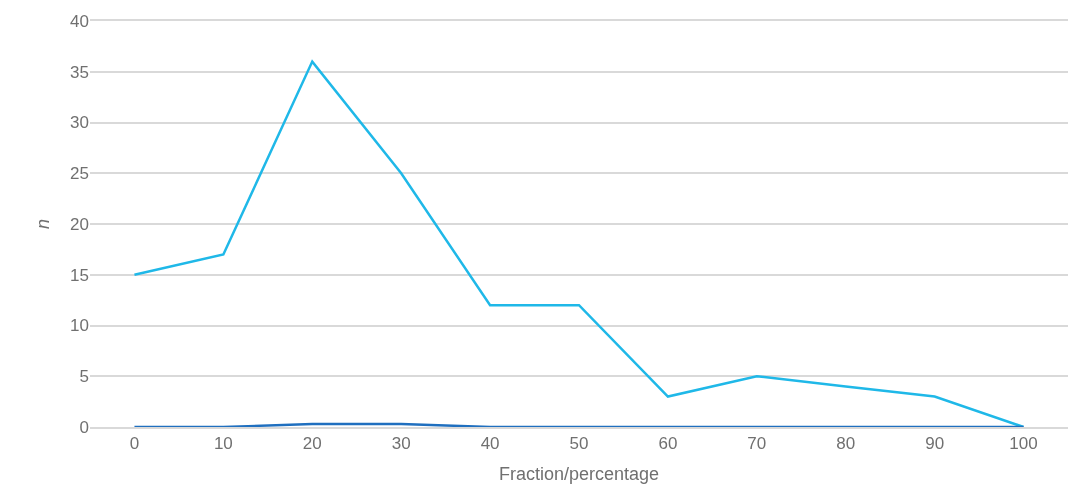 The image size is (1088, 493). What do you see at coordinates (490, 444) in the screenshot?
I see `x-tick-label: 40` at bounding box center [490, 444].